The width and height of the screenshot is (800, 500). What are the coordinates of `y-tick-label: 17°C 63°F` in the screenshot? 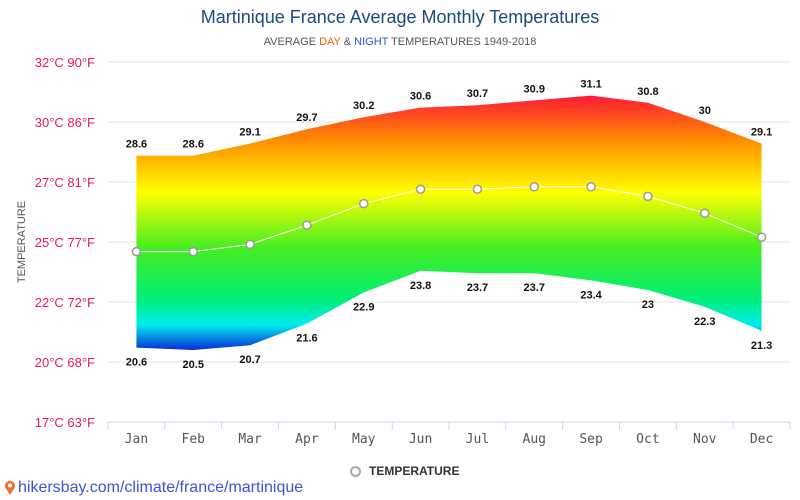 It's located at (65, 422).